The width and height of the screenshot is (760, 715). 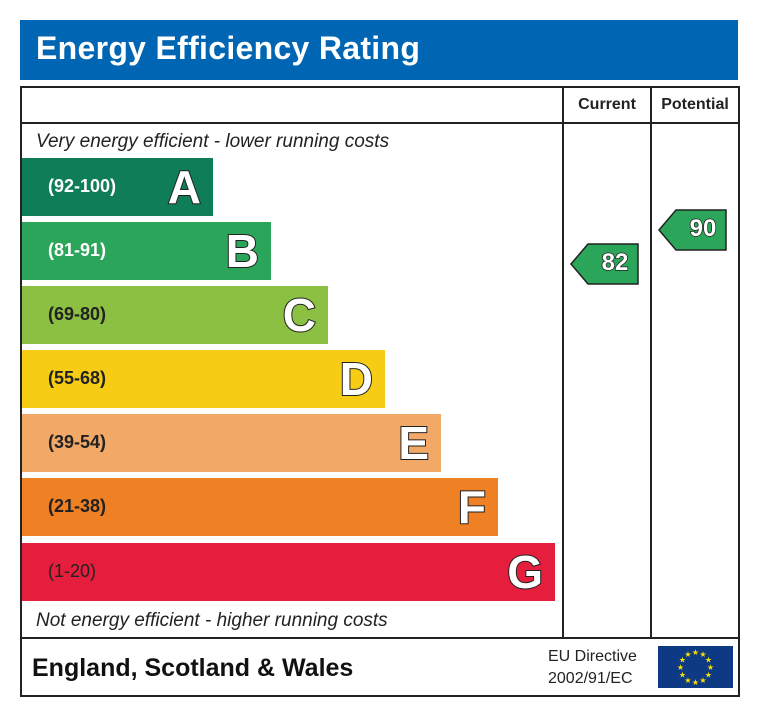 What do you see at coordinates (260, 507) in the screenshot?
I see `band-bar-f: (21-38) F` at bounding box center [260, 507].